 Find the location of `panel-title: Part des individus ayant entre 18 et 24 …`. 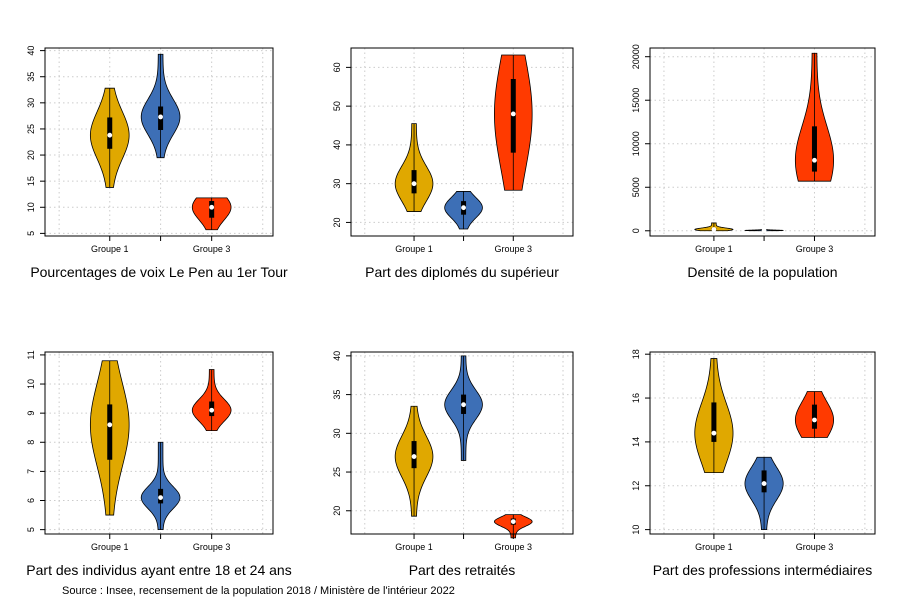

panel-title: Part des individus ayant entre 18 et 24 … is located at coordinates (158, 570).